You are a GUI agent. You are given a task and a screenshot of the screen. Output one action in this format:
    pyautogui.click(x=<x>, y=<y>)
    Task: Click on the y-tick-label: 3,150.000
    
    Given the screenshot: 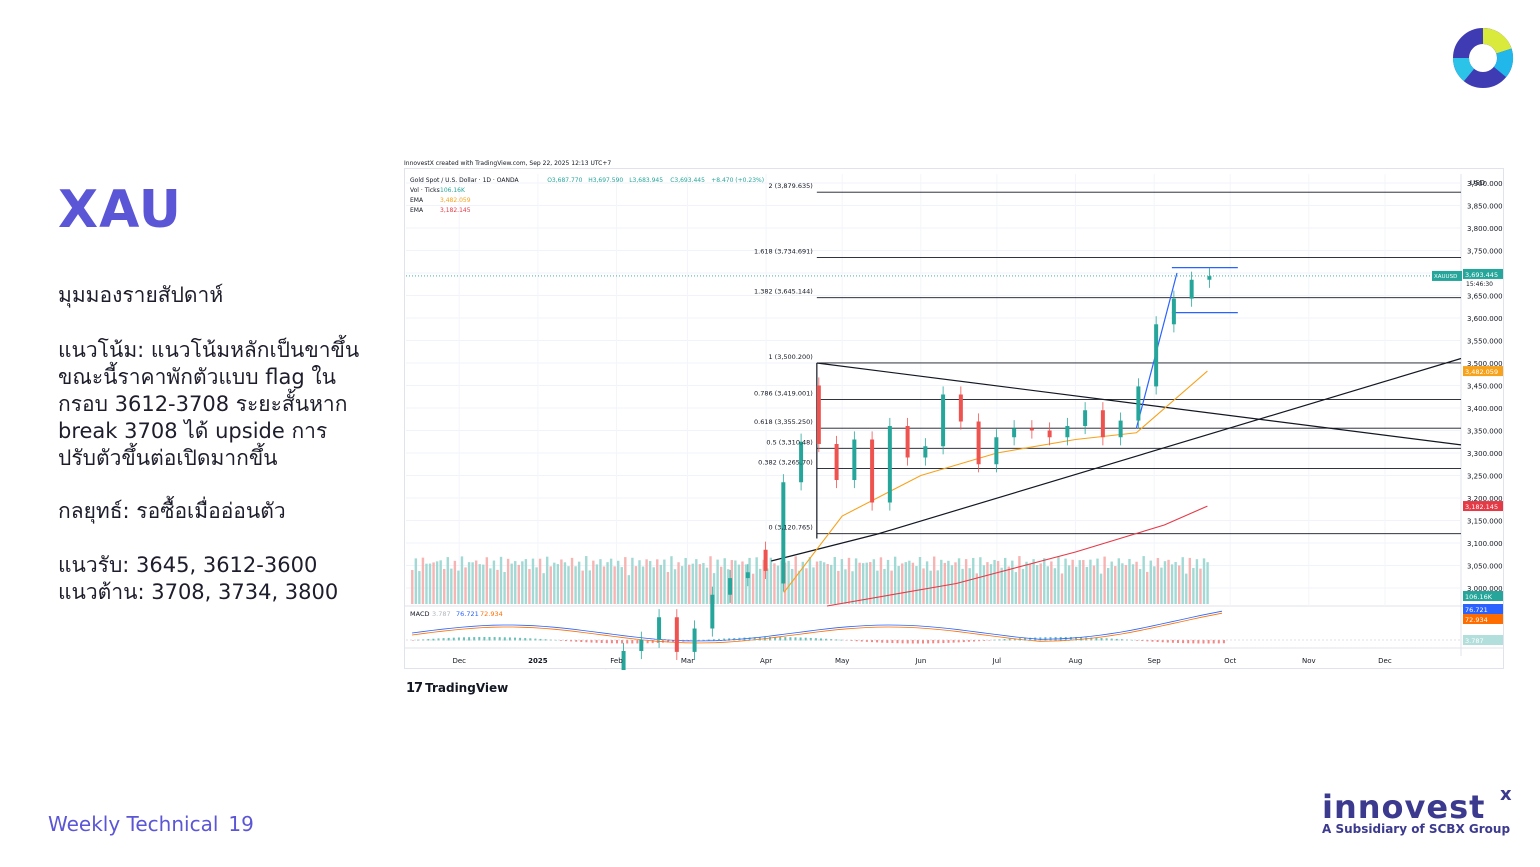 What is the action you would take?
    pyautogui.click(x=1485, y=522)
    